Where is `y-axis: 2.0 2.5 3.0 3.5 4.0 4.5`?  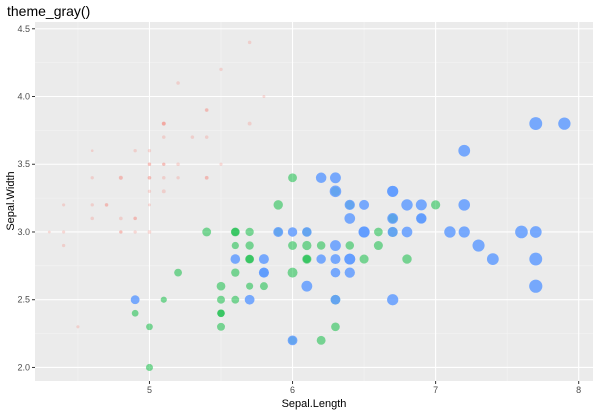
y-axis: 2.0 2.5 3.0 3.5 4.0 4.5 is located at coordinates (26, 198).